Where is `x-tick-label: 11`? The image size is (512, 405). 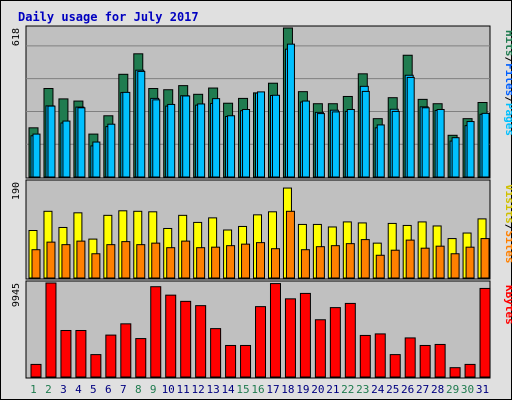
x-tick-label: 11 is located at coordinates (183, 389).